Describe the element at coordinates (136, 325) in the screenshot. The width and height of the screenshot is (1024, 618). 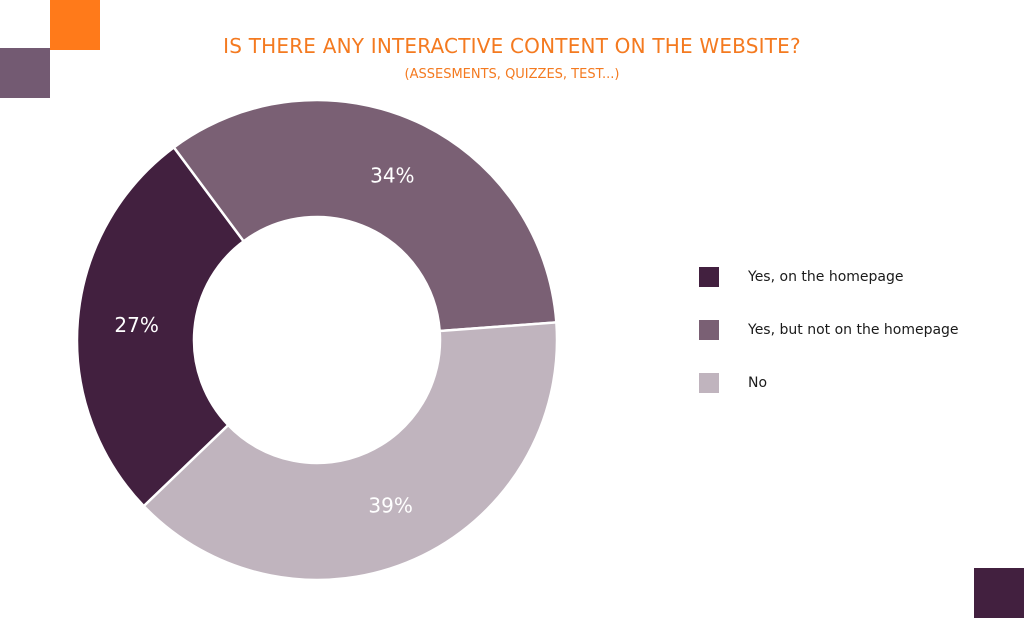
I see `data-label-1: 27%` at that location.